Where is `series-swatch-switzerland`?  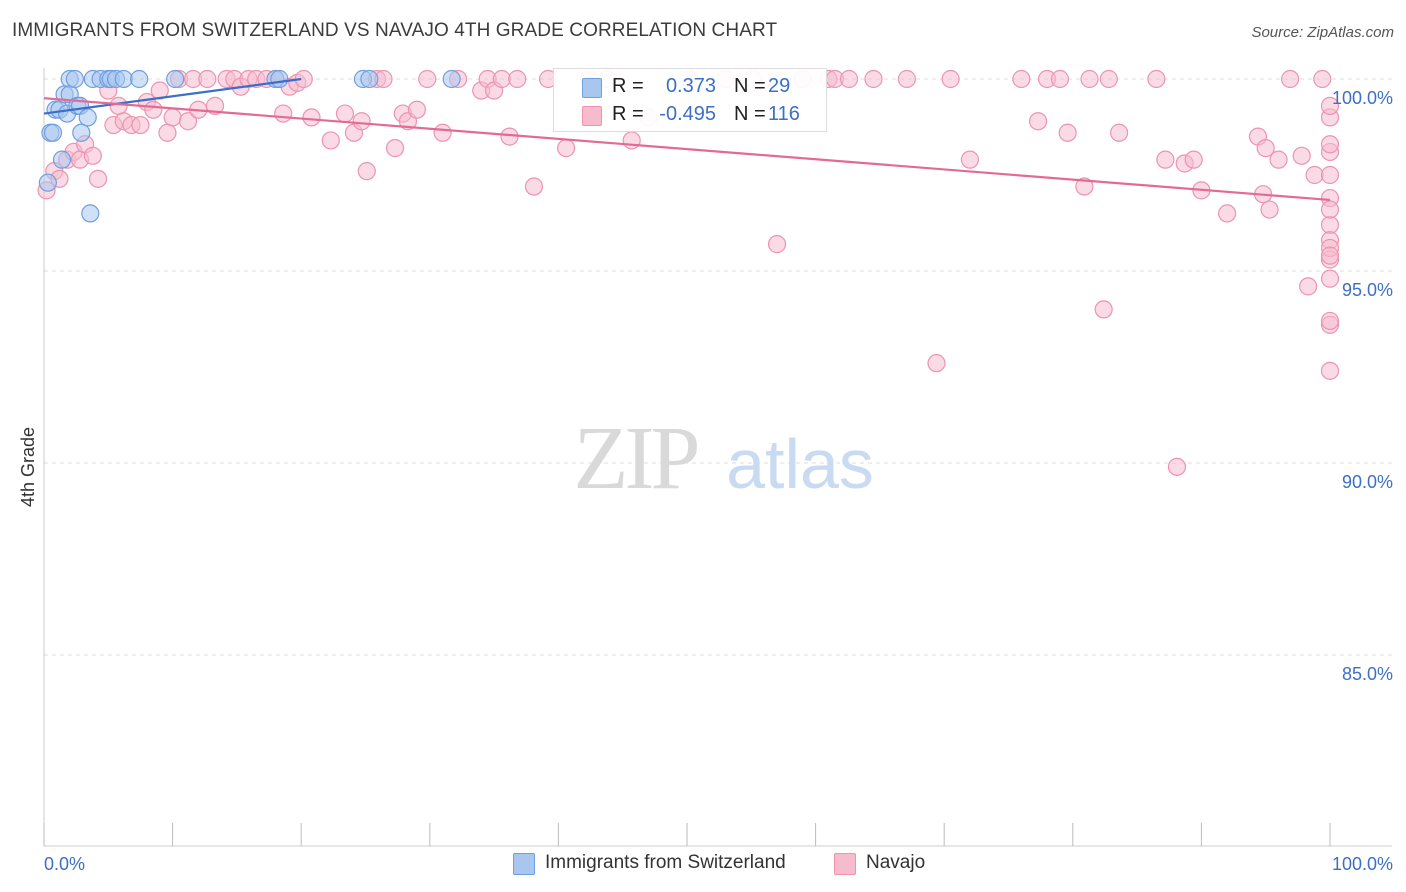
series-swatch-switzerland is located at coordinates (524, 864).